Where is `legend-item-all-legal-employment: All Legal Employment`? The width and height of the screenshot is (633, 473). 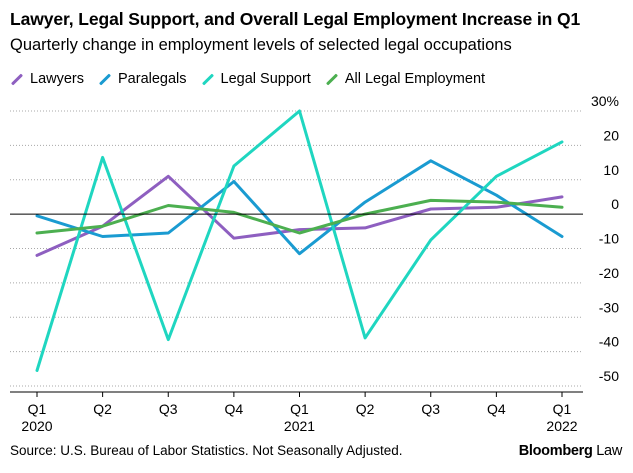
legend-item-all-legal-employment: All Legal Employment is located at coordinates (405, 79).